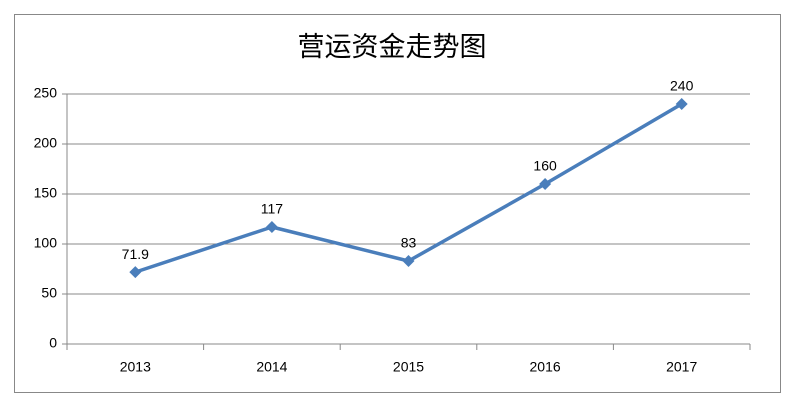  Describe the element at coordinates (545, 166) in the screenshot. I see `data-label: 160` at that location.